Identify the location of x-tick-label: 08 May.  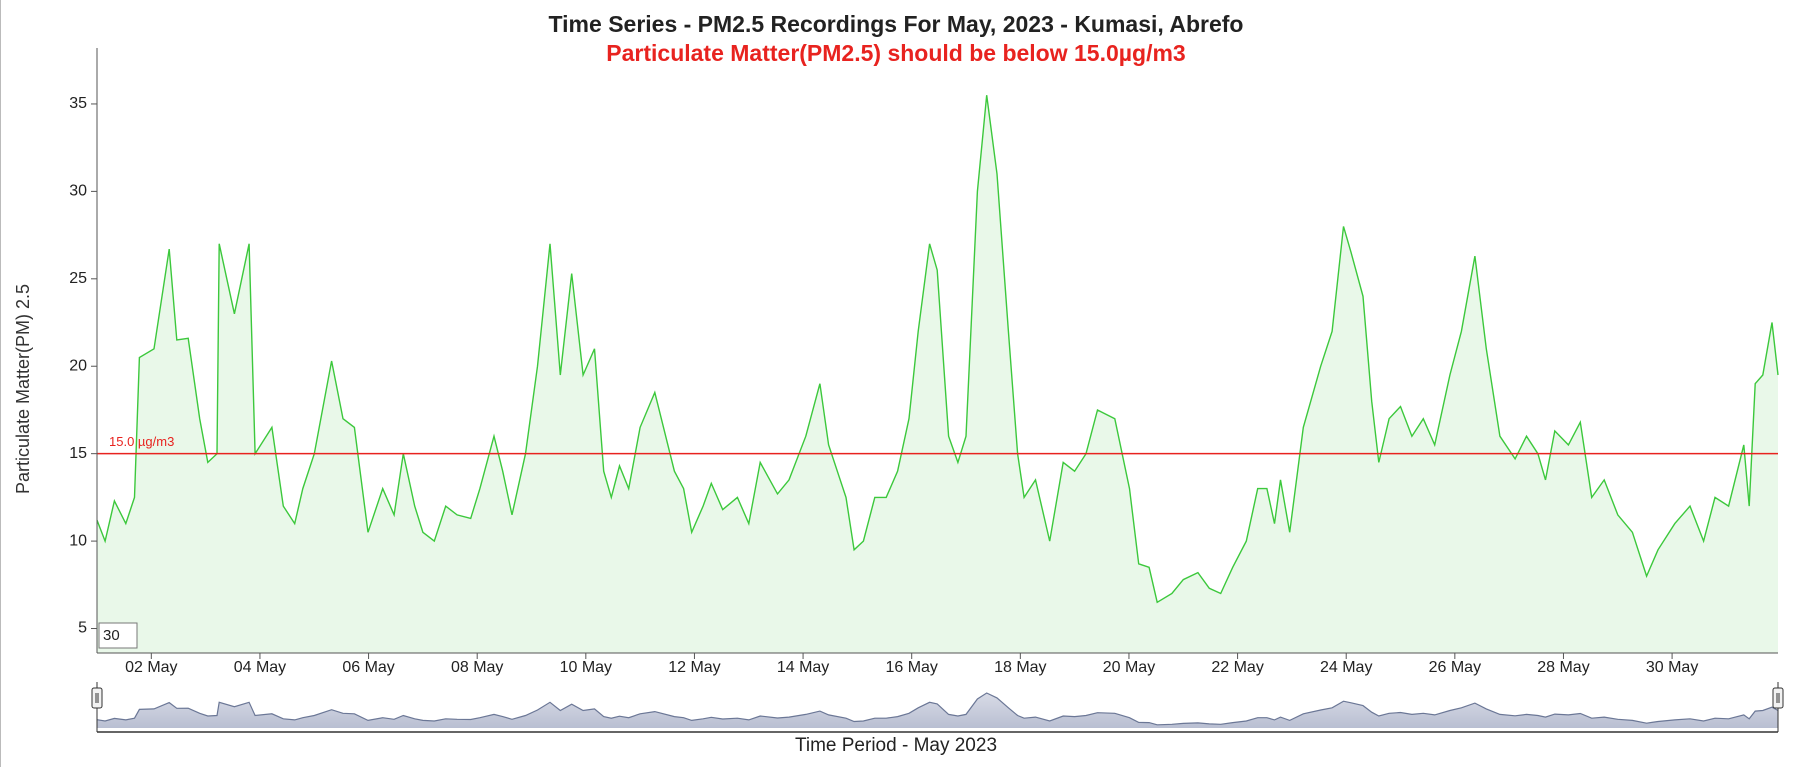
(477, 667).